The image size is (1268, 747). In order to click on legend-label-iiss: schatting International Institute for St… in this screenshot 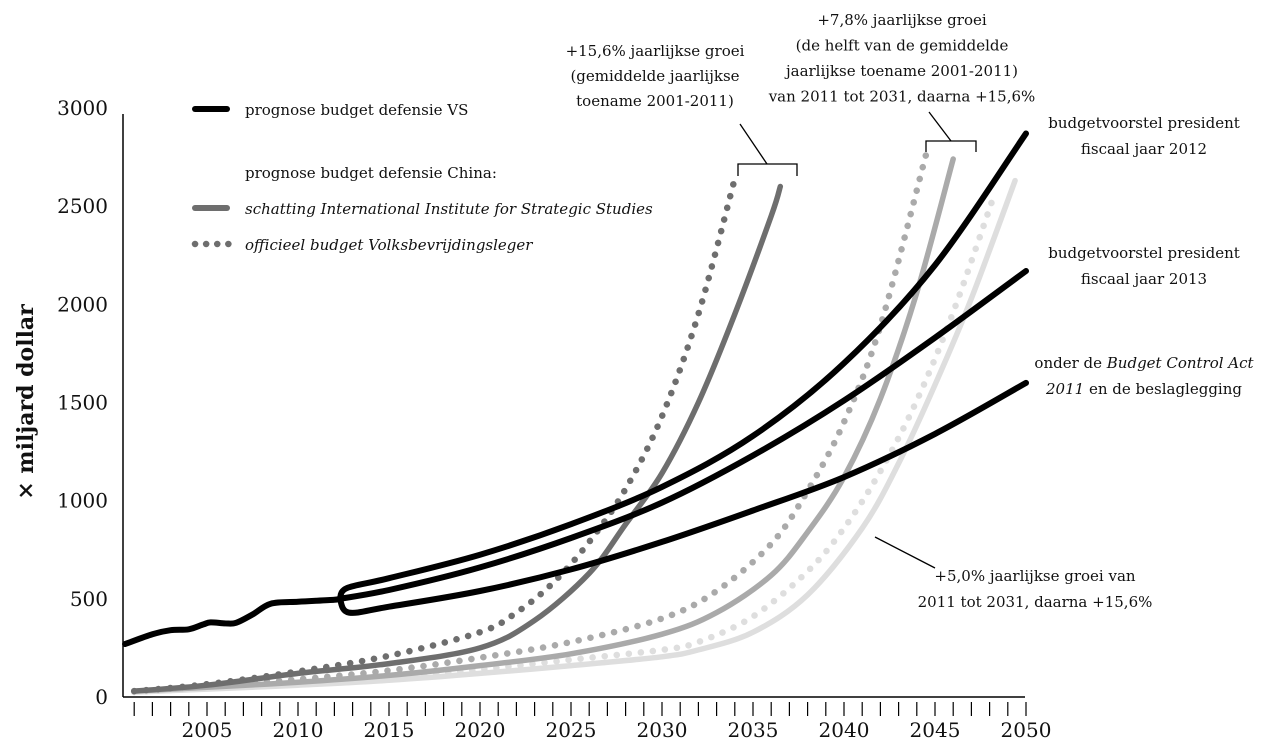, I will do `click(449, 209)`.